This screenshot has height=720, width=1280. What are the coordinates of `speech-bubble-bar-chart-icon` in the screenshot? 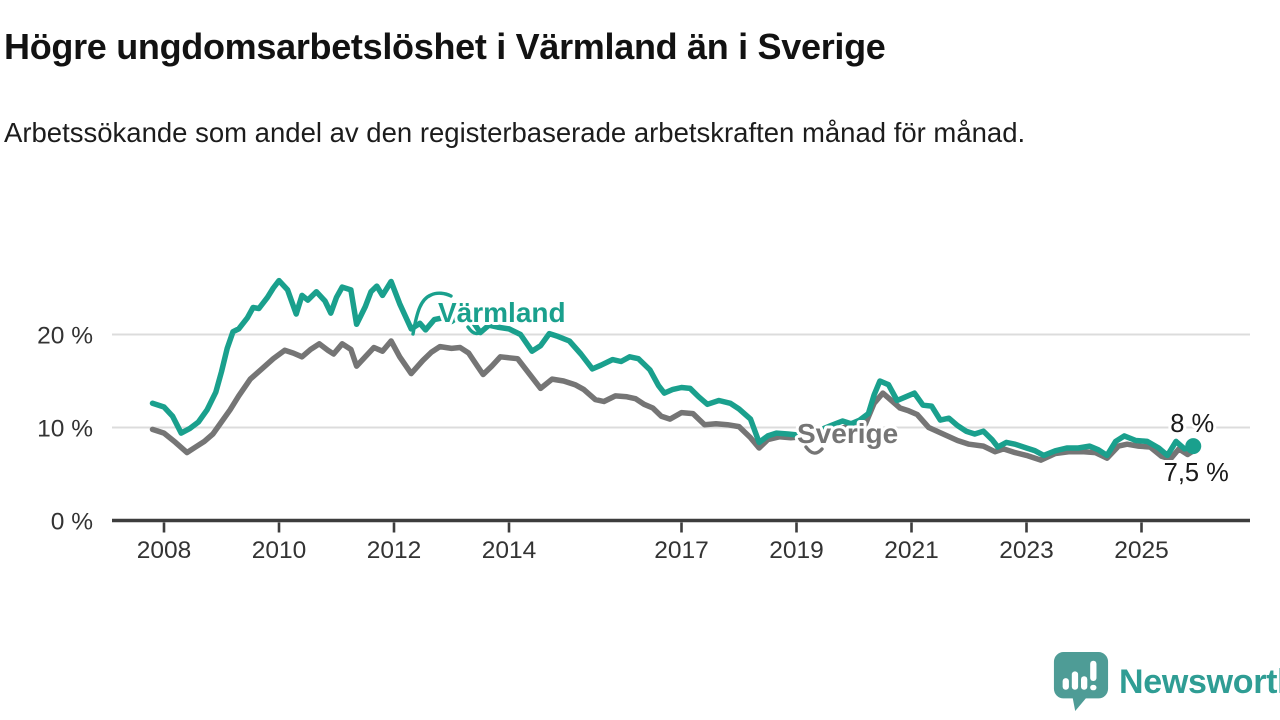 It's located at (1081, 681).